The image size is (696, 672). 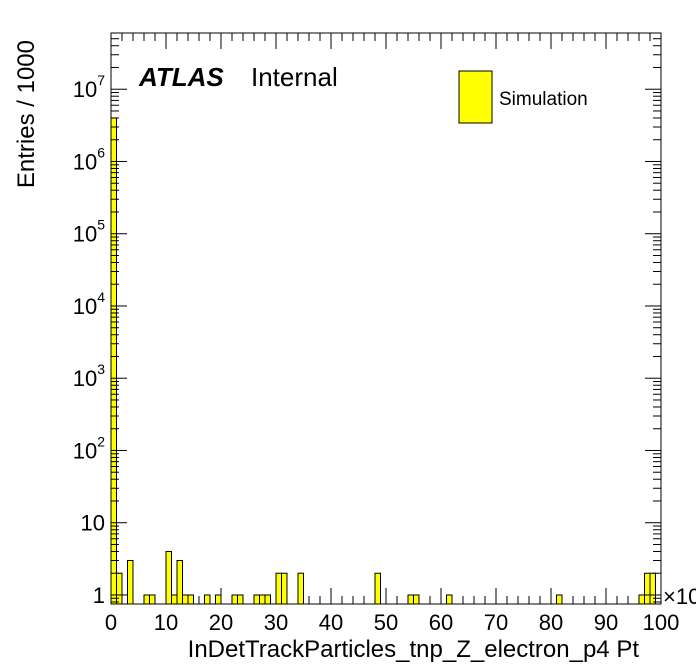 I want to click on x-tick-label: 50, so click(x=386, y=622).